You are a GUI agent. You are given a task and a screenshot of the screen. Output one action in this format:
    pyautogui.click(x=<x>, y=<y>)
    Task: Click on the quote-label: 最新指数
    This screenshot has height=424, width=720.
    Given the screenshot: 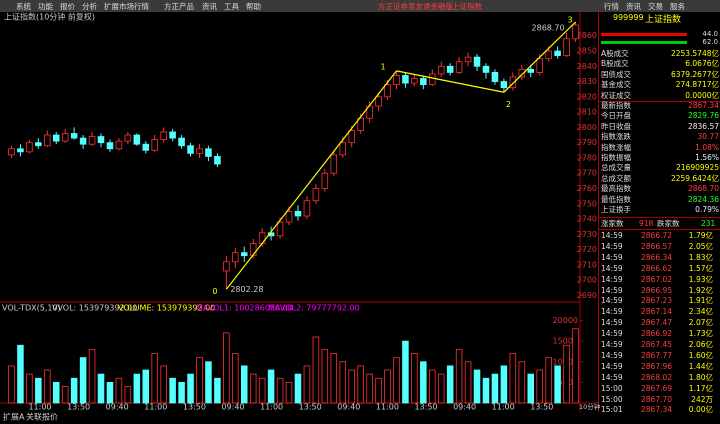 What is the action you would take?
    pyautogui.click(x=616, y=105)
    